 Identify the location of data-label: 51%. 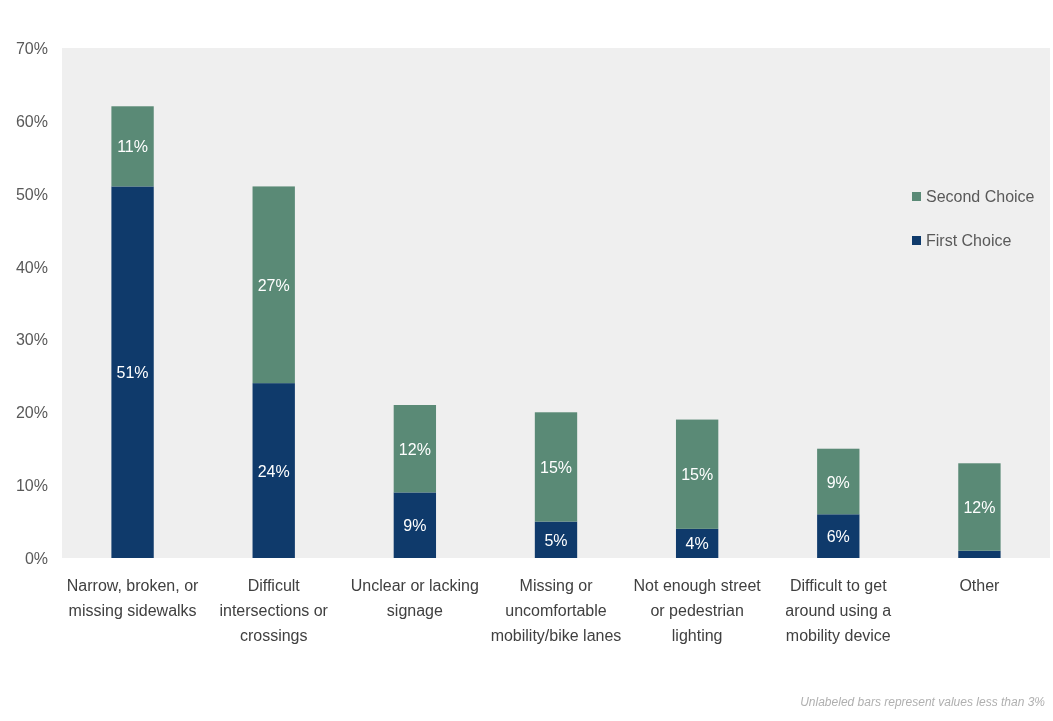
(132, 373).